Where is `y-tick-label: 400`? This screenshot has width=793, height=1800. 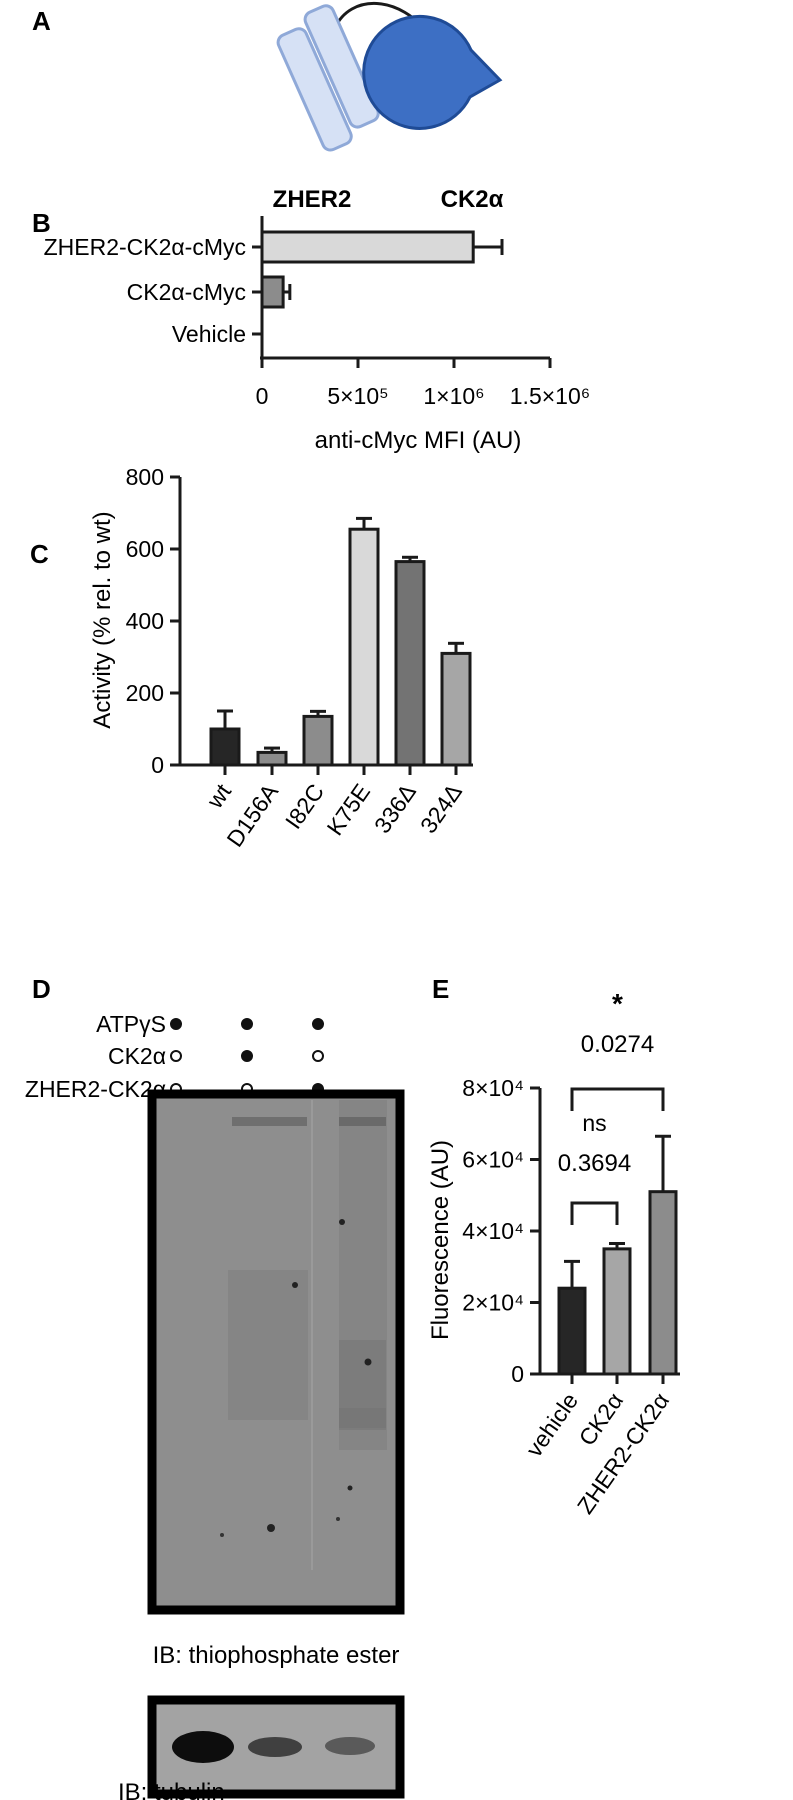 y-tick-label: 400 is located at coordinates (145, 621).